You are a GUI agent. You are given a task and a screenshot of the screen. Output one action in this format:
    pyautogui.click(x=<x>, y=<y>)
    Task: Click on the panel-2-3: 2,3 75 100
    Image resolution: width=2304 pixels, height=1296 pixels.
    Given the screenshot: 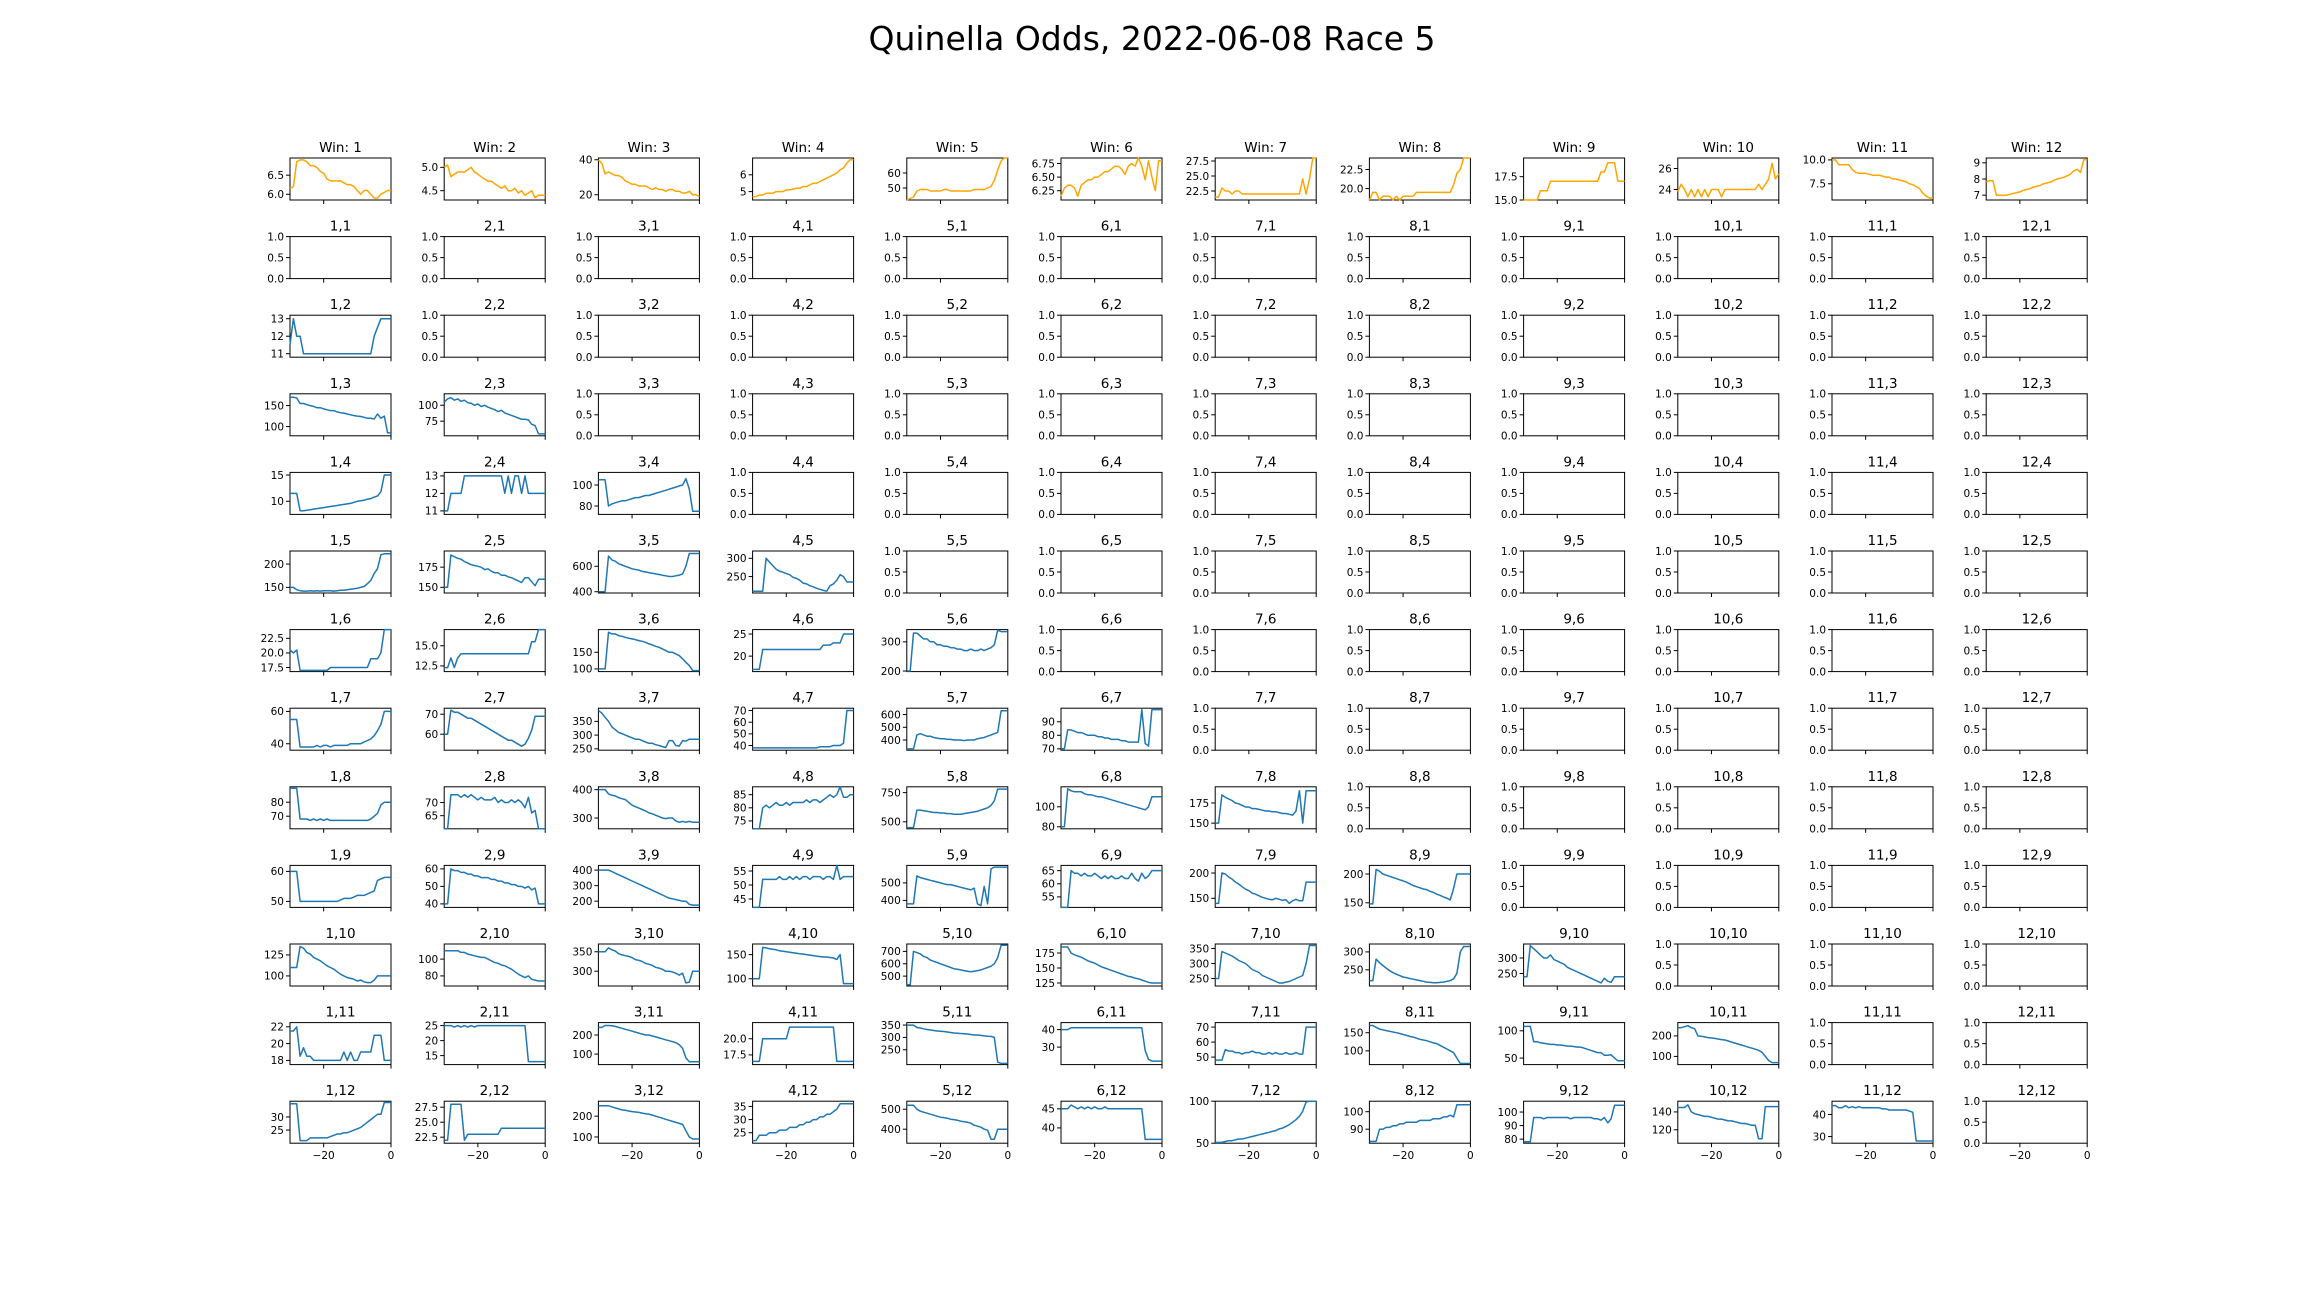 What is the action you would take?
    pyautogui.click(x=482, y=408)
    